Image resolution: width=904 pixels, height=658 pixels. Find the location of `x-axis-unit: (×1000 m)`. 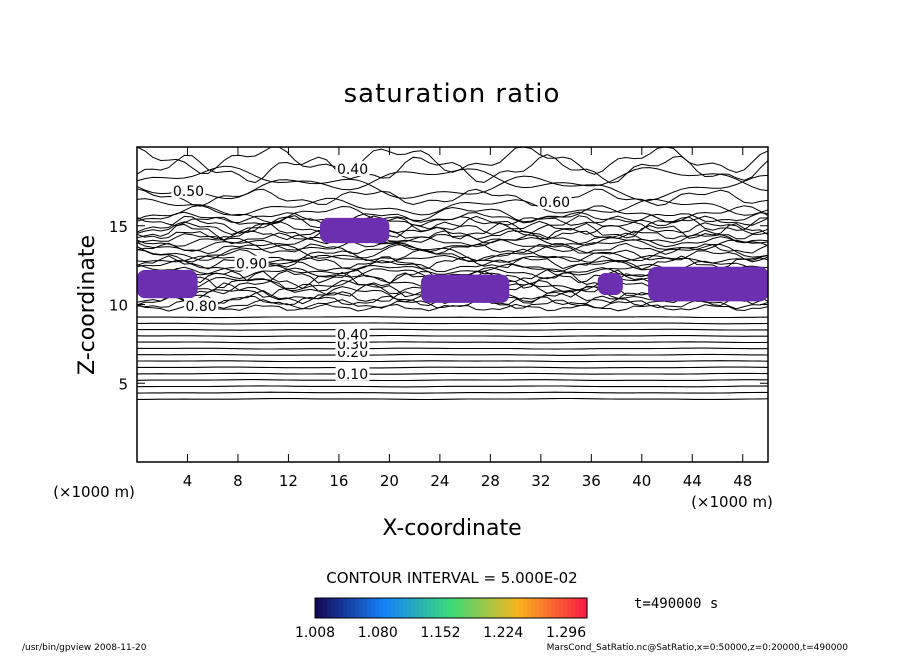

x-axis-unit: (×1000 m) is located at coordinates (732, 502).